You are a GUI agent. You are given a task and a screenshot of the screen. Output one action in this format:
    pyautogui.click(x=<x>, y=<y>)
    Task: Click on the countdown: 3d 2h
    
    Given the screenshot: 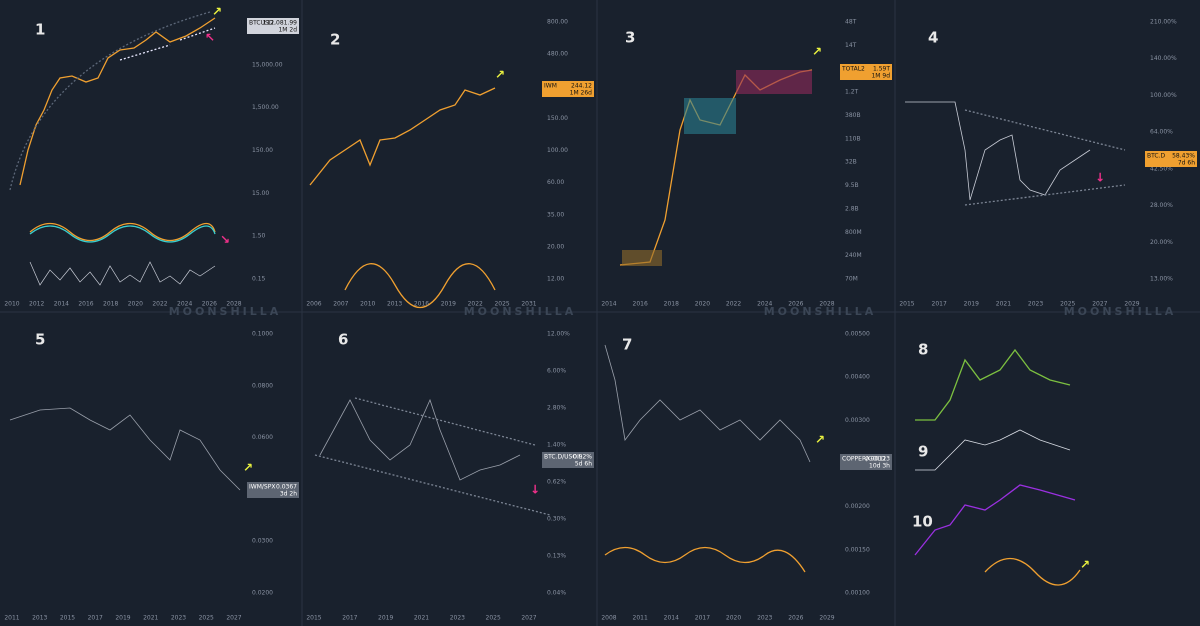 What is the action you would take?
    pyautogui.click(x=288, y=494)
    